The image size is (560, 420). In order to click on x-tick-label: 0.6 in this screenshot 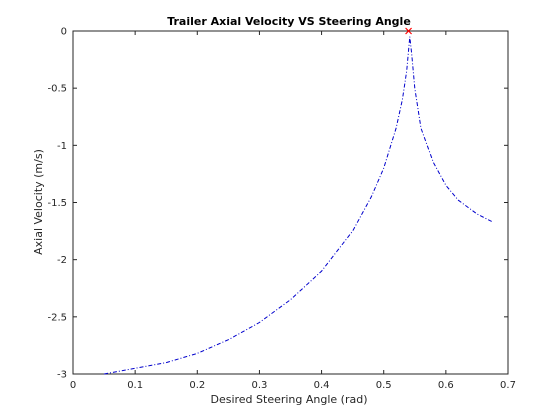, I will do `click(446, 385)`.